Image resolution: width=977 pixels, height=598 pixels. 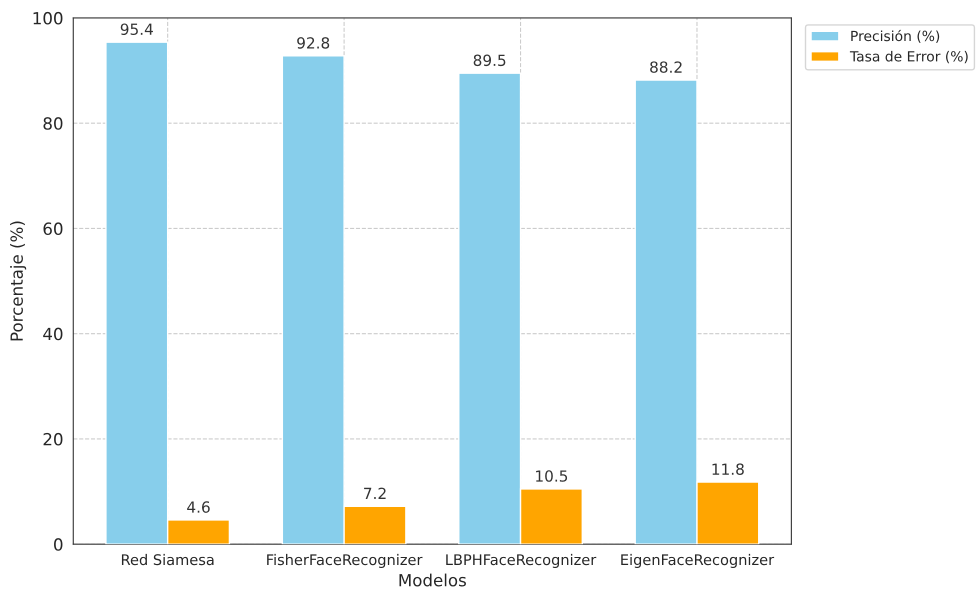 What do you see at coordinates (52, 123) in the screenshot?
I see `y-tick-label: 80` at bounding box center [52, 123].